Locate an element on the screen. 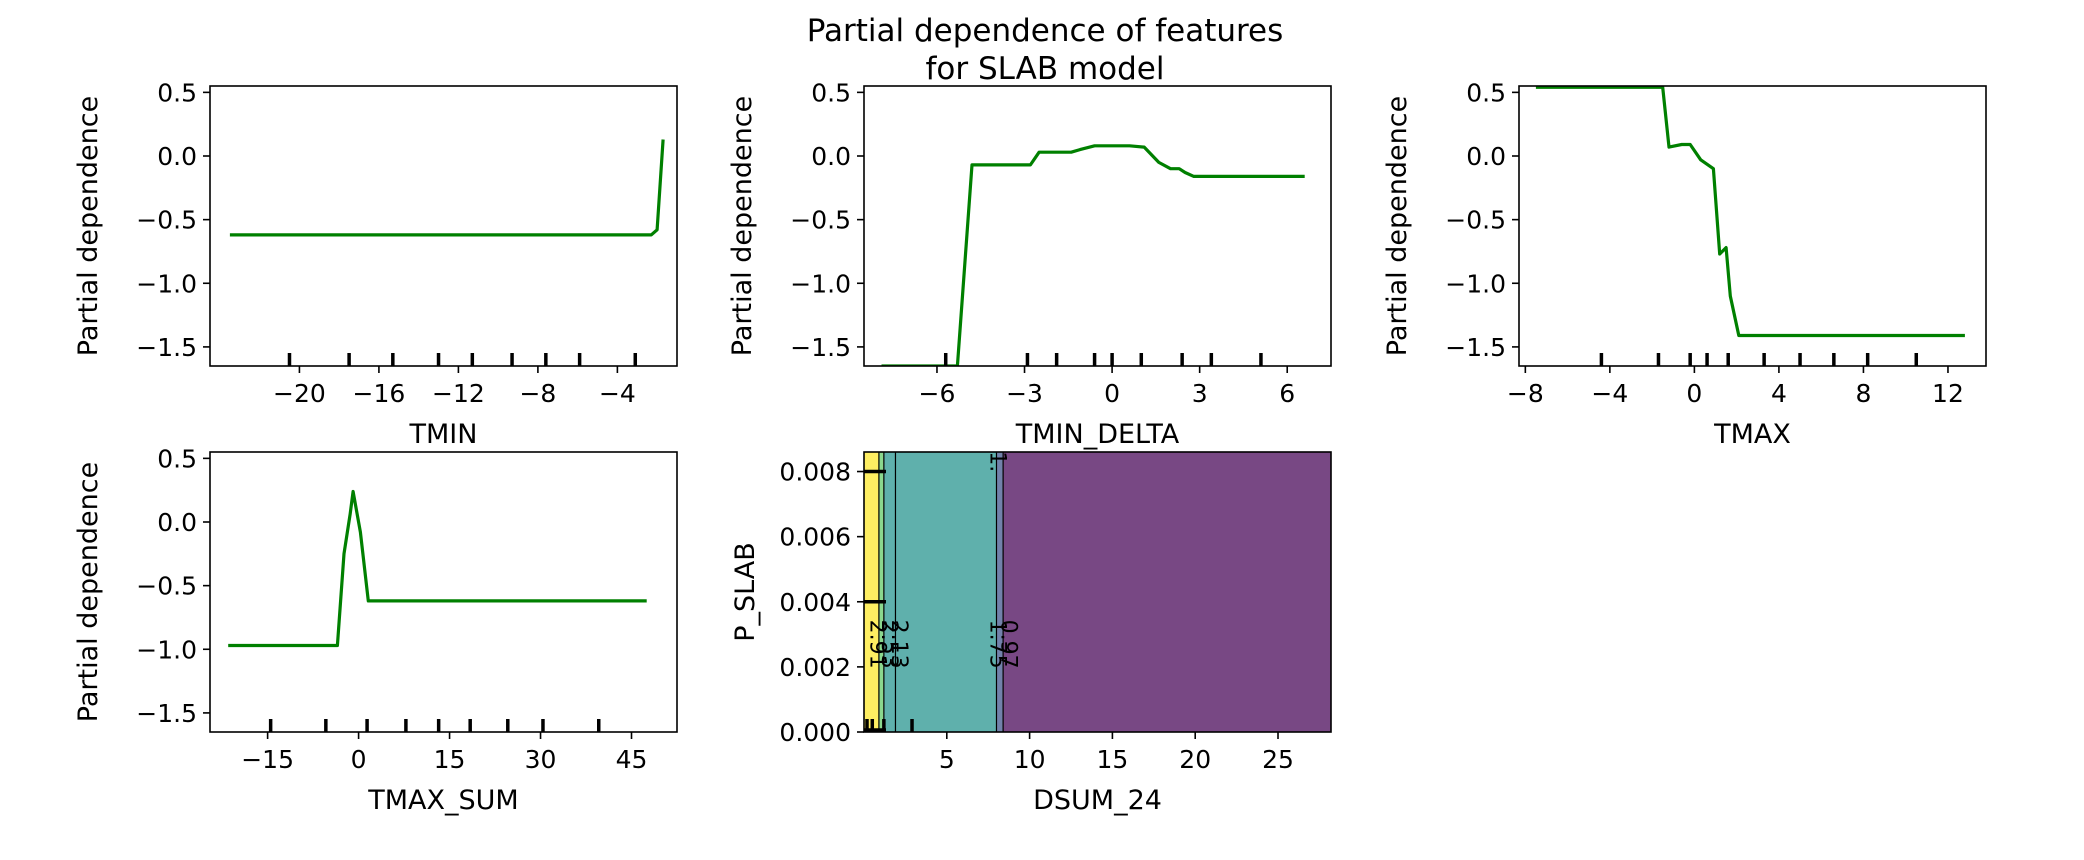 This screenshot has height=860, width=2084. figure-title-line-1: Partial dependence of features is located at coordinates (1045, 31).